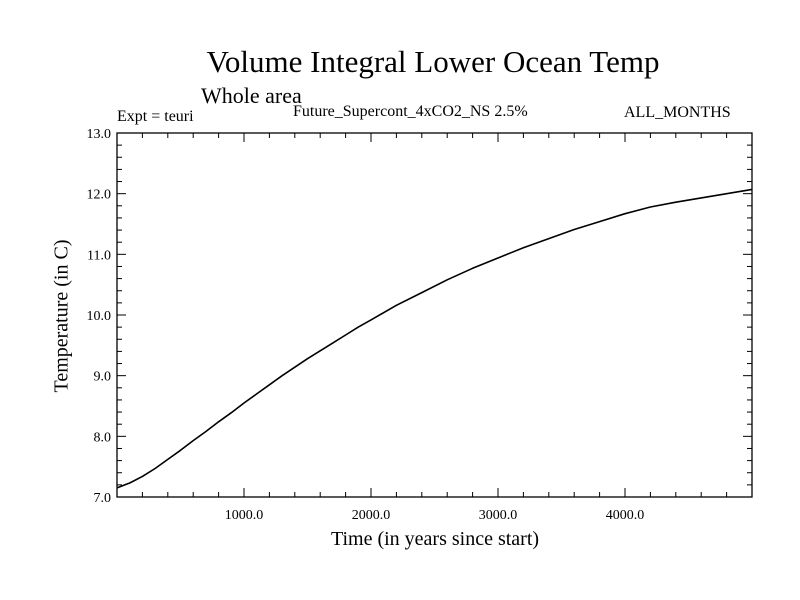  I want to click on y-tick-label: 8.0, so click(103, 437).